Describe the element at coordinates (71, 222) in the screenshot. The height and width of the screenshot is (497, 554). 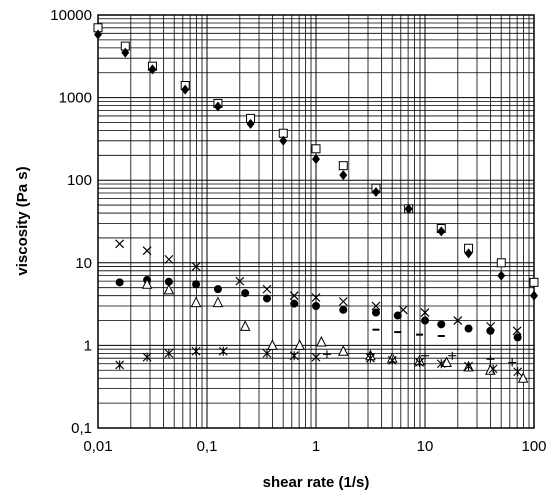
I see `y-tick-labels: 0,1 1 10 100 1000 10000` at that location.